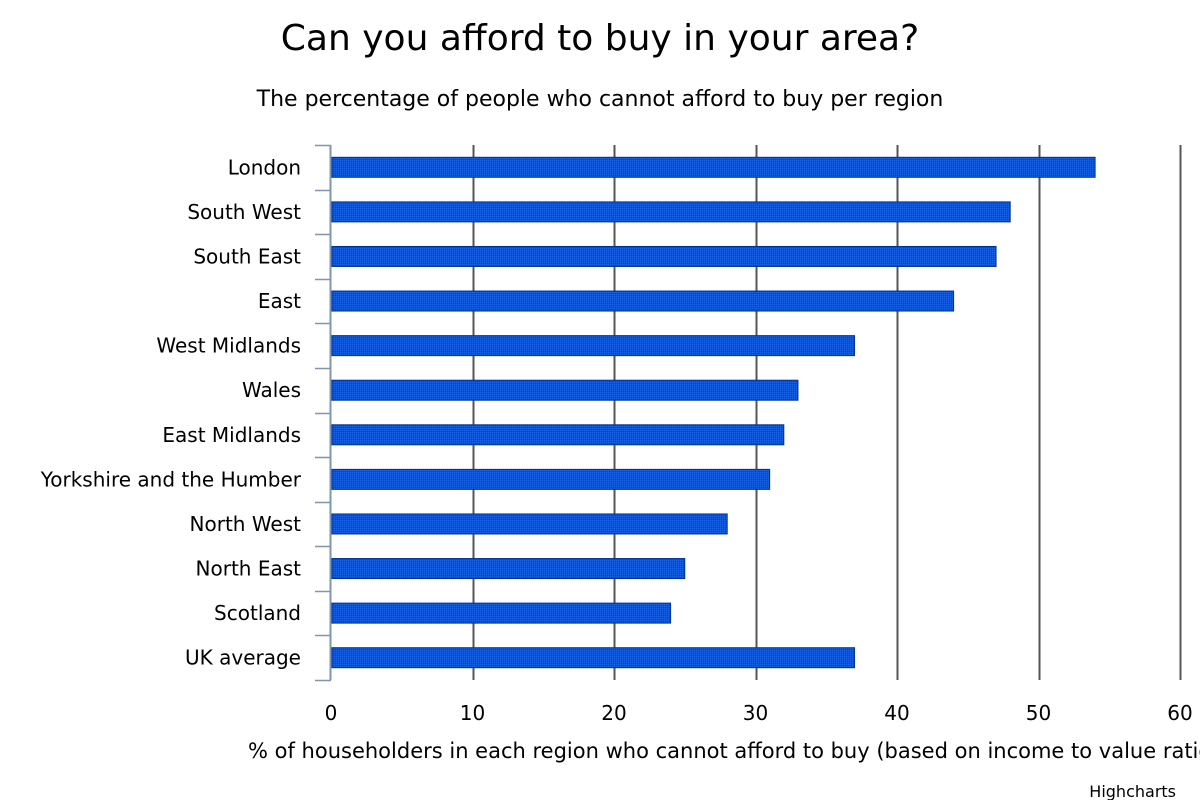  I want to click on category-label: South East, so click(247, 256).